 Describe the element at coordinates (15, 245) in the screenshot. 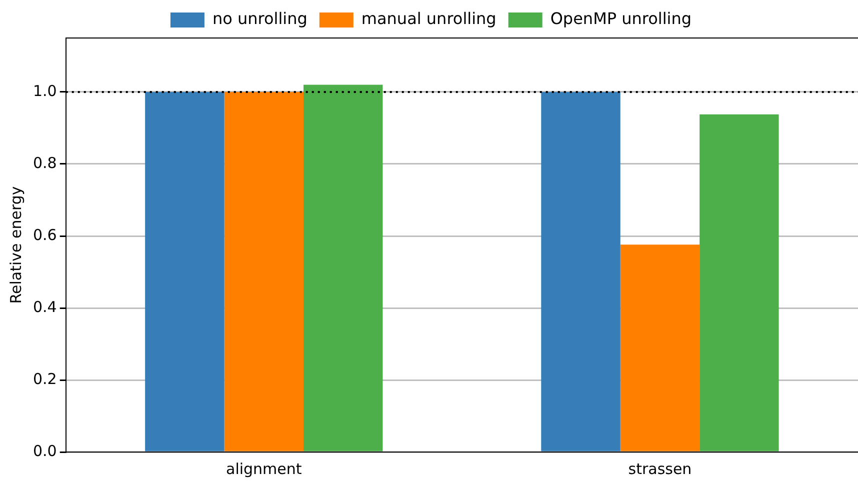

I see `y-axis-title: Relative energy` at that location.